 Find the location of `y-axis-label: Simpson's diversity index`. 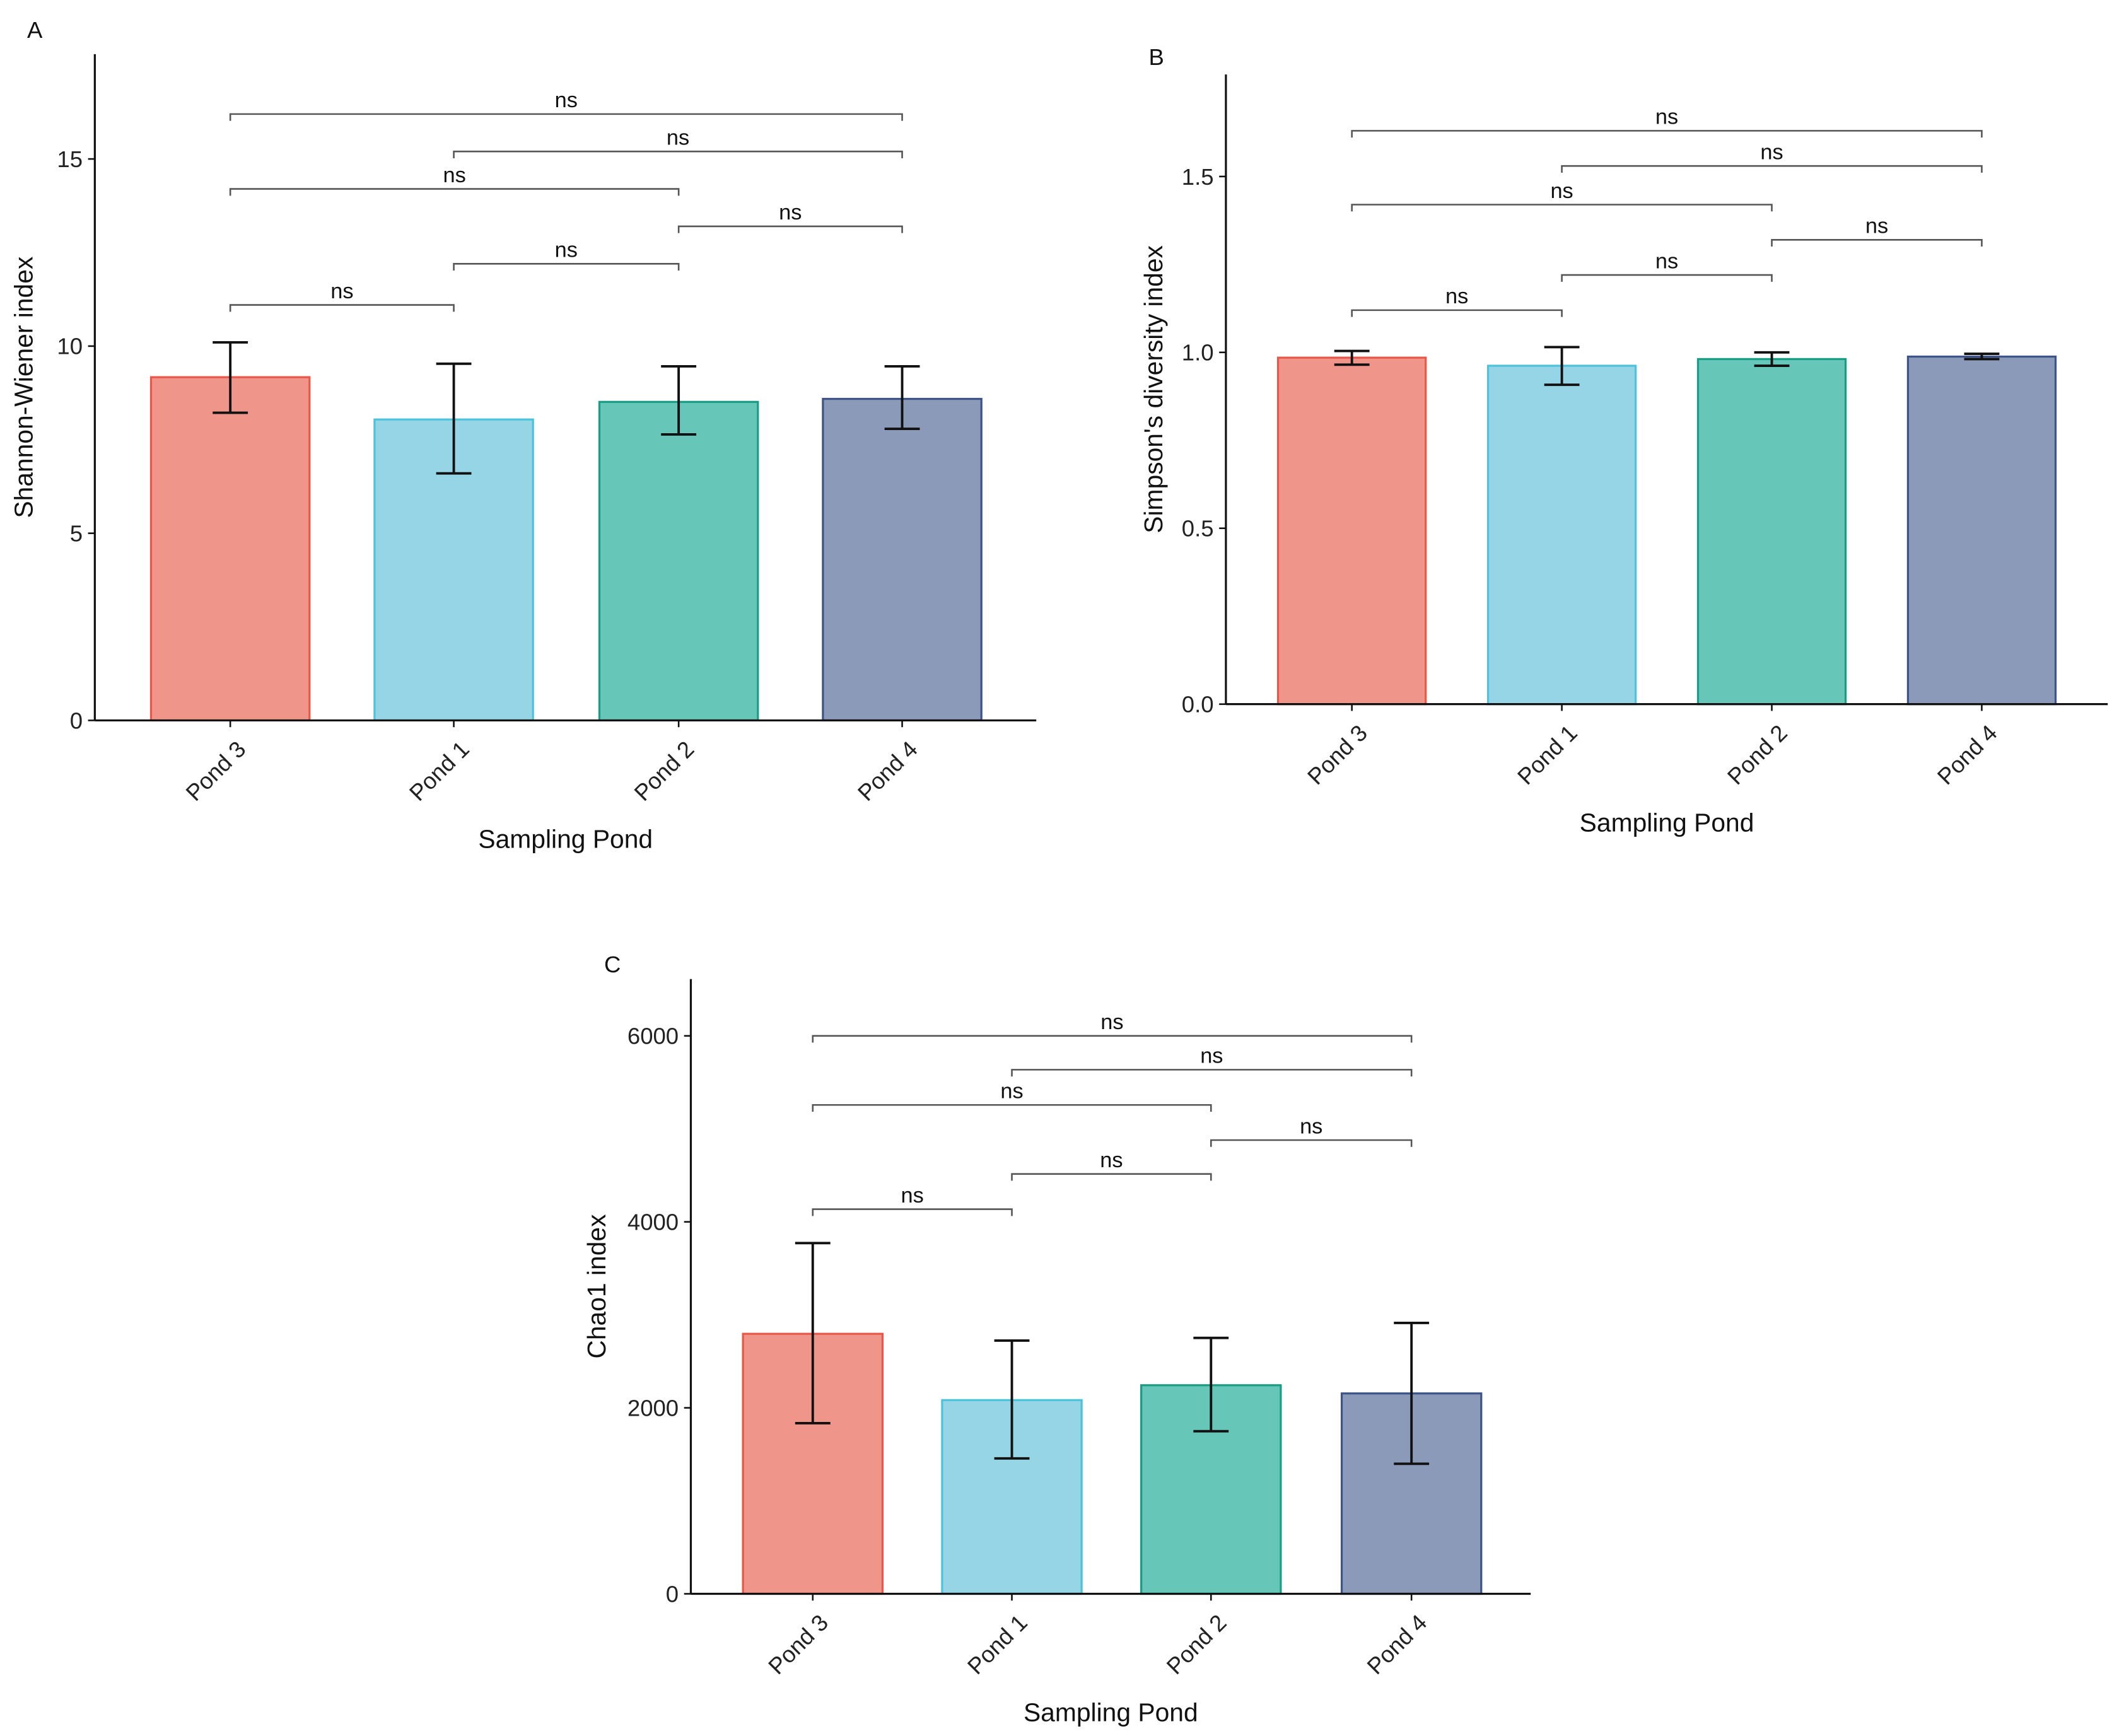

y-axis-label: Simpson's diversity index is located at coordinates (1153, 389).